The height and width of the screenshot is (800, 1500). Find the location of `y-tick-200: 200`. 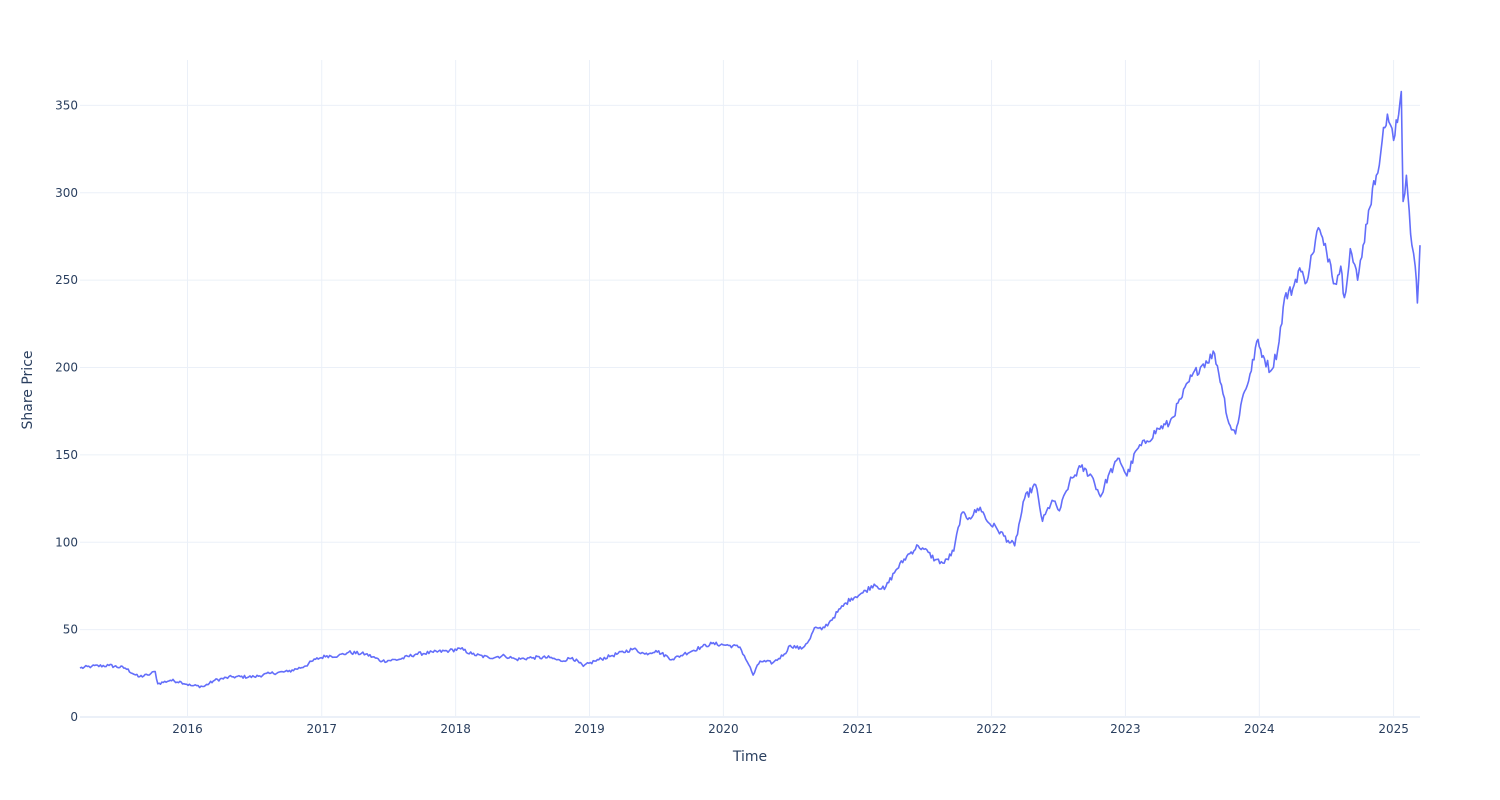

y-tick-200: 200 is located at coordinates (66, 368).